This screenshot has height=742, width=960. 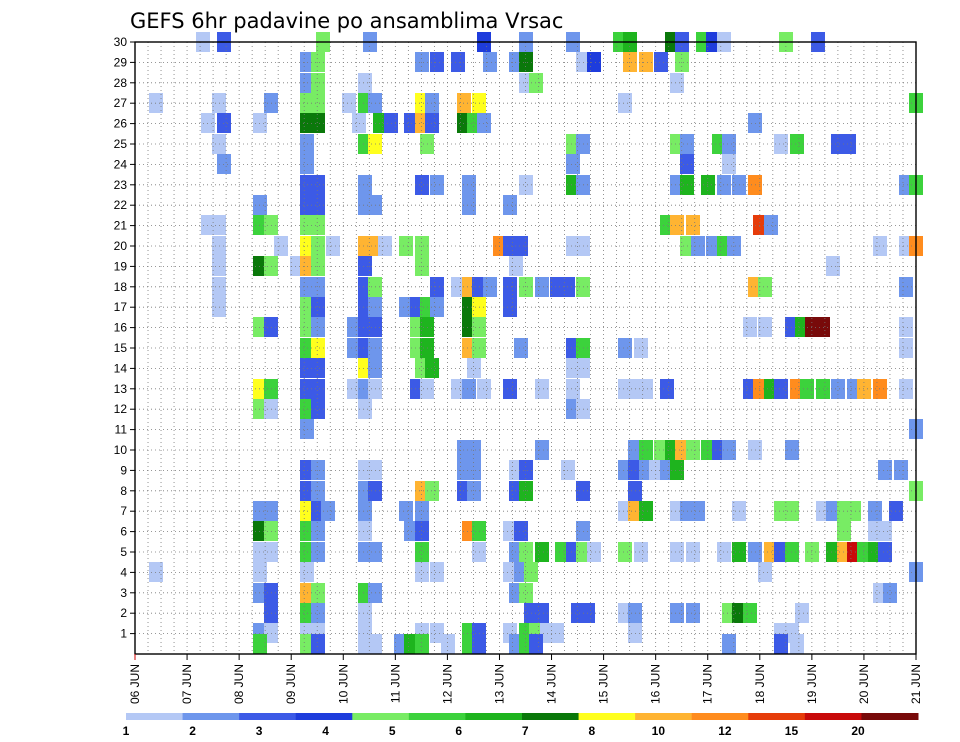 What do you see at coordinates (259, 731) in the screenshot?
I see `legend-label: 3` at bounding box center [259, 731].